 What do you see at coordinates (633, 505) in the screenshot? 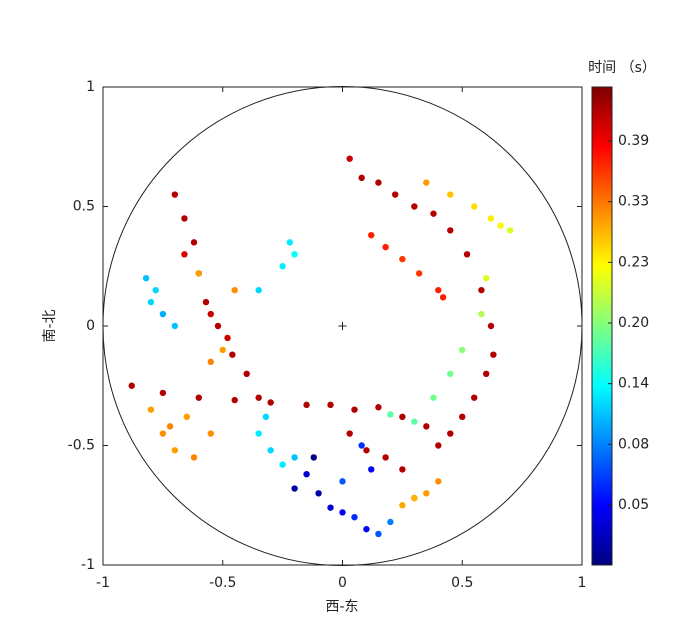
I see `colorbar-tick-label: 0.05` at bounding box center [633, 505].